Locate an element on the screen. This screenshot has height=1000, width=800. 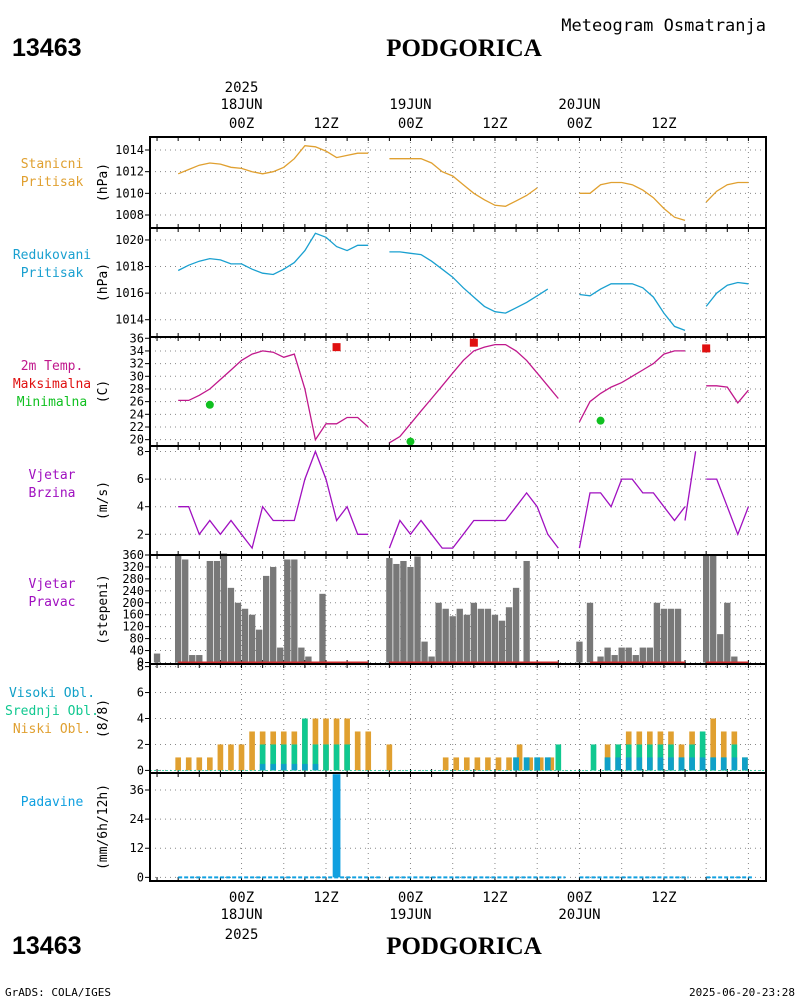
y-tick-label: 22 is located at coordinates (137, 427).